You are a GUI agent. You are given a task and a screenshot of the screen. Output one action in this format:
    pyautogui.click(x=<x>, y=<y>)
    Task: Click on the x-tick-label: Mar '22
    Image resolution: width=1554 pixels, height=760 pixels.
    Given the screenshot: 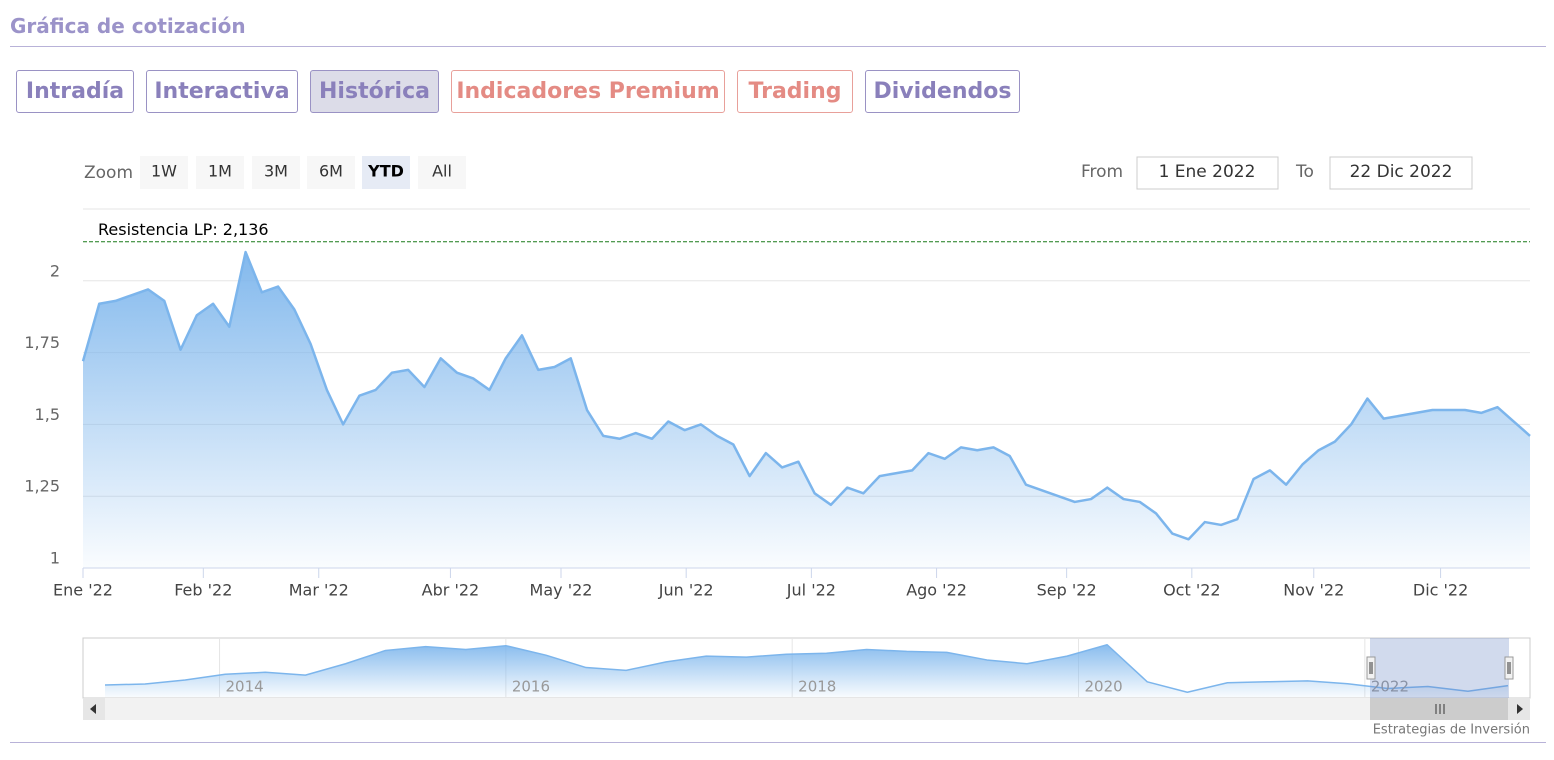 What is the action you would take?
    pyautogui.click(x=319, y=590)
    